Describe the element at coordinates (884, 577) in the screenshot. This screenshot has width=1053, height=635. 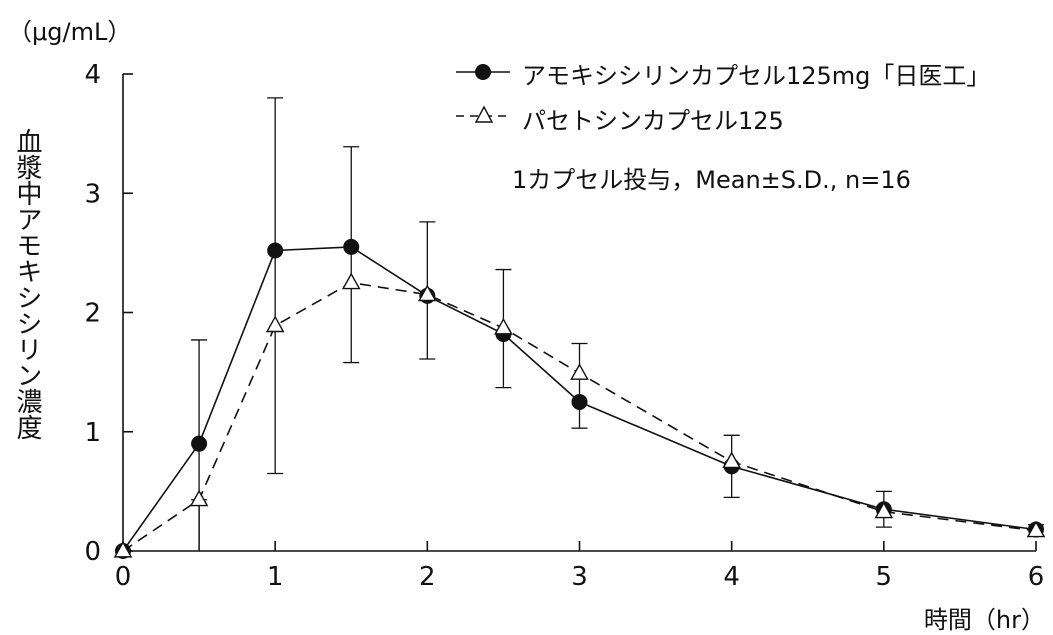
I see `x-tick-label: 5` at that location.